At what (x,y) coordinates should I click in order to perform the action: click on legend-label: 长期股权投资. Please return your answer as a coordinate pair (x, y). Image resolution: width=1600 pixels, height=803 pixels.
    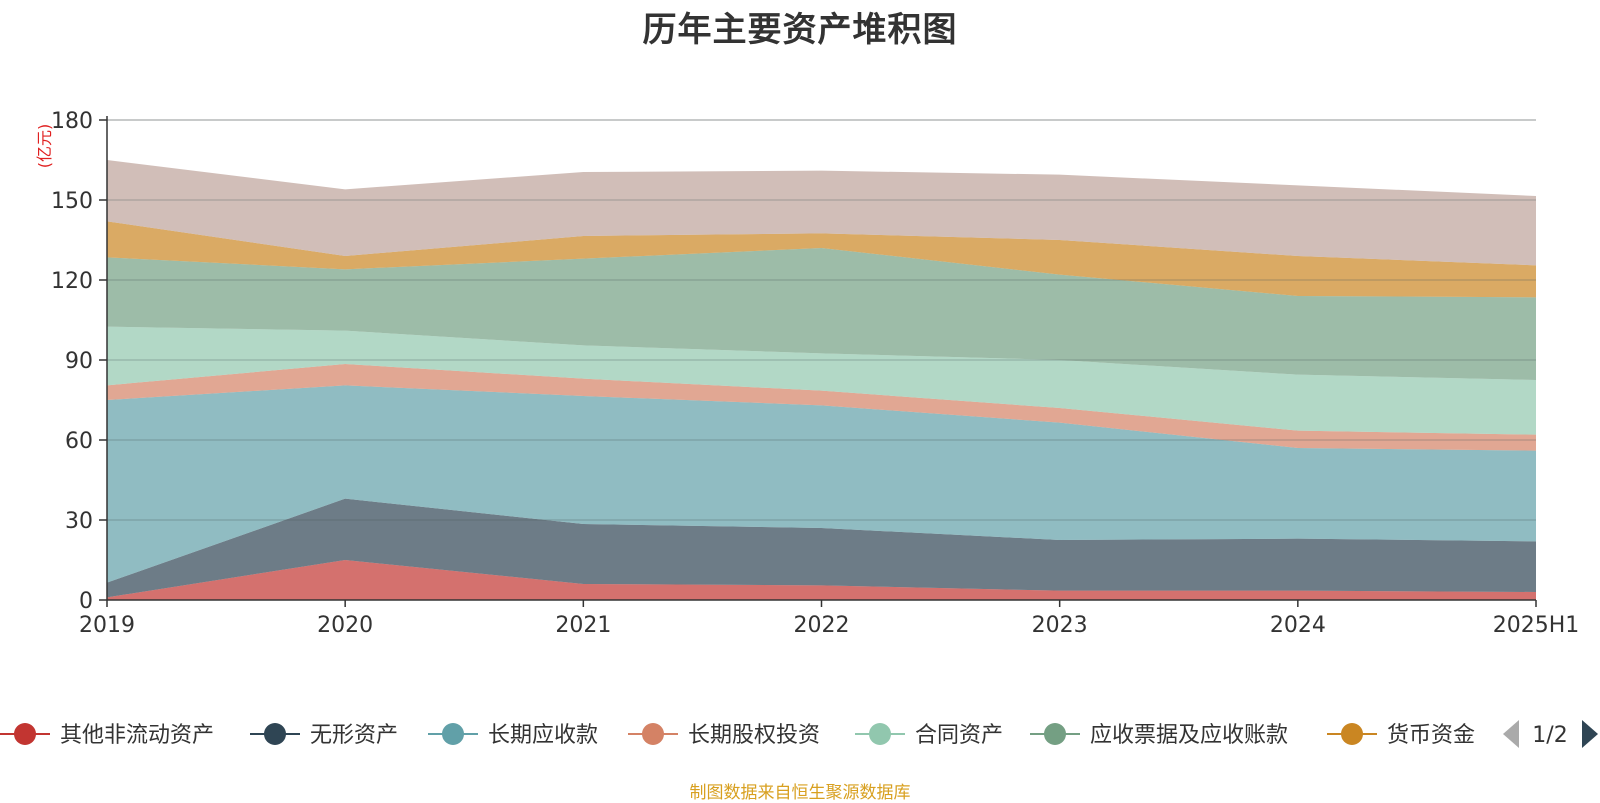
    Looking at the image, I should click on (754, 735).